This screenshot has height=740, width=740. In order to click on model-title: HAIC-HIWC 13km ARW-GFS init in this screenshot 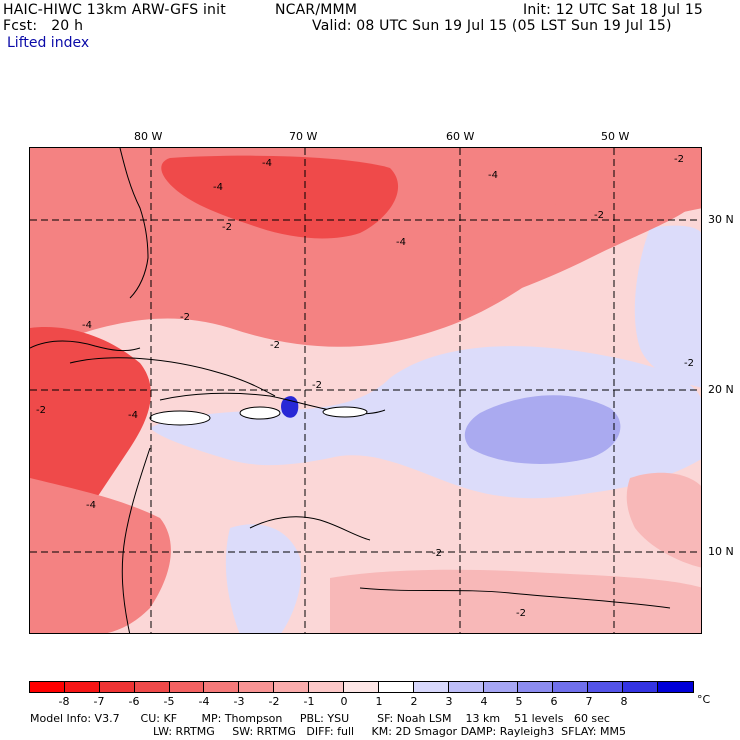, I will do `click(114, 10)`.